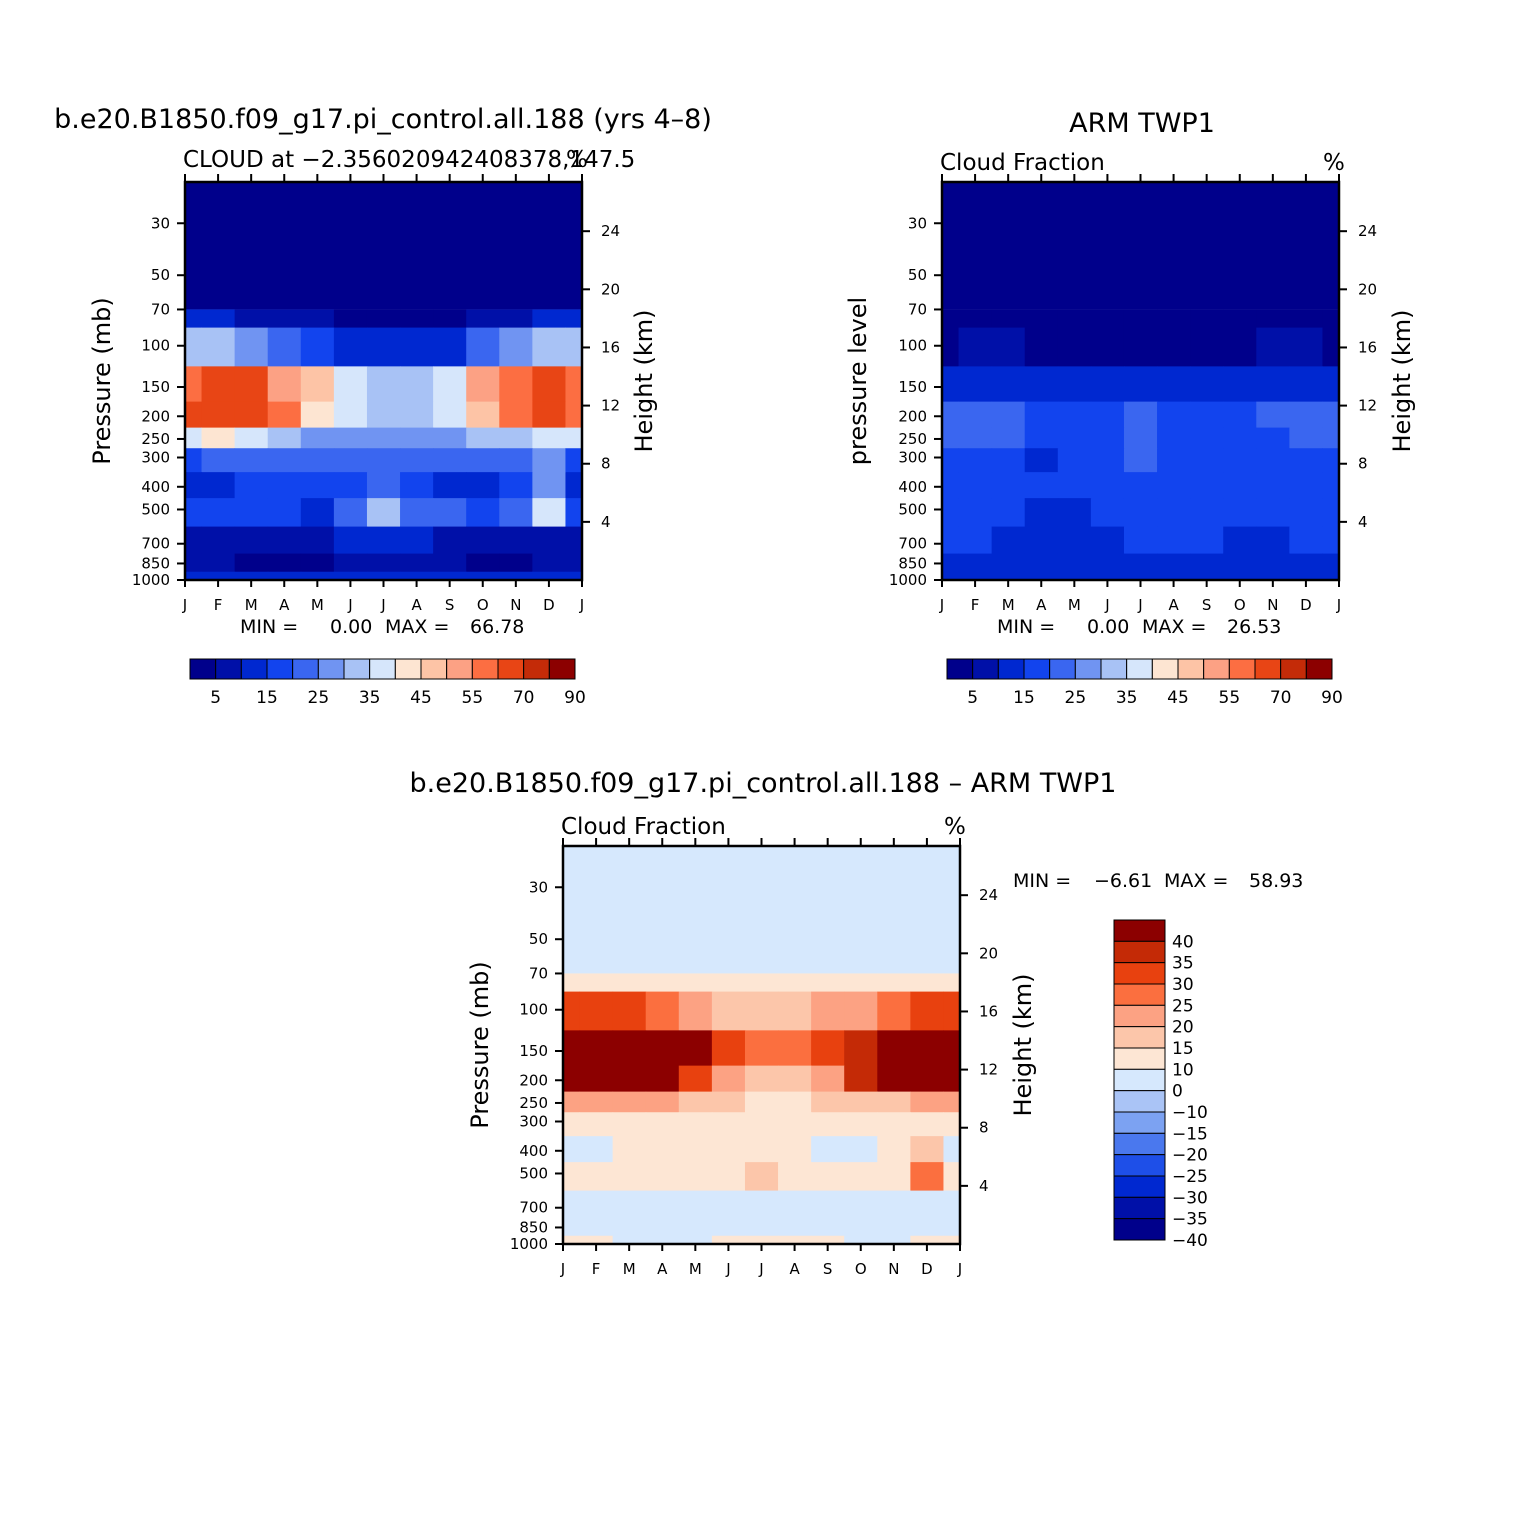 Image resolution: width=1524 pixels, height=1524 pixels. I want to click on colorbar-label: −40, so click(1190, 1241).